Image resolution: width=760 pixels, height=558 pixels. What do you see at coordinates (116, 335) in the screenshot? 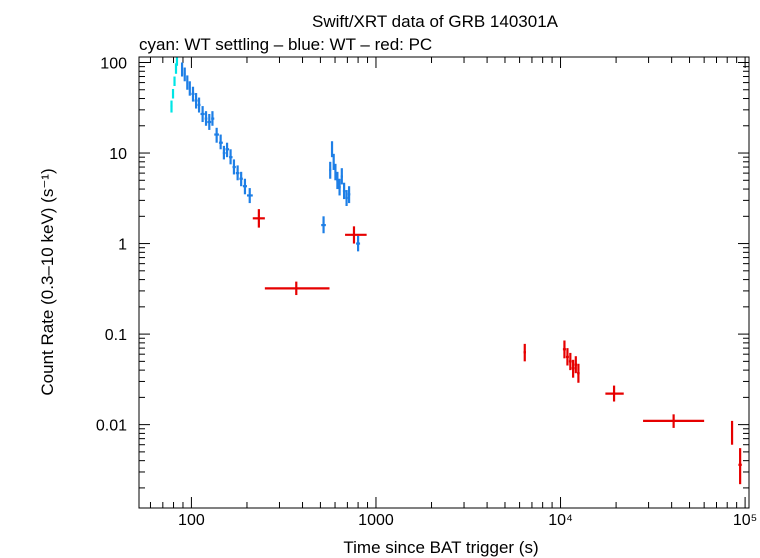
I see `y-tick-label: 0.1` at bounding box center [116, 335].